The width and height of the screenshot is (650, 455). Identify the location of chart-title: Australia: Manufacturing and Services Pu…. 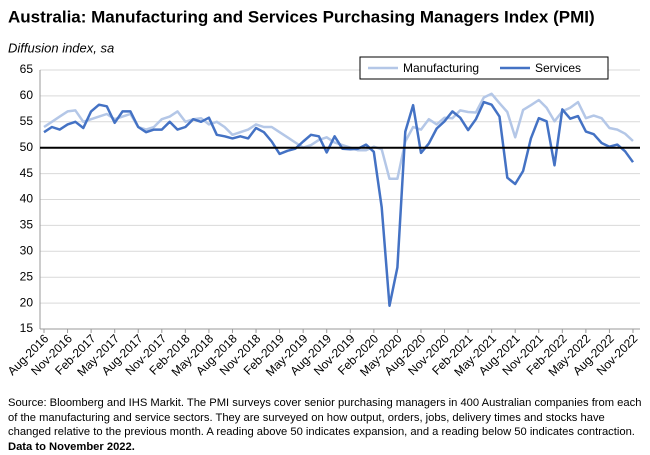
(301, 16).